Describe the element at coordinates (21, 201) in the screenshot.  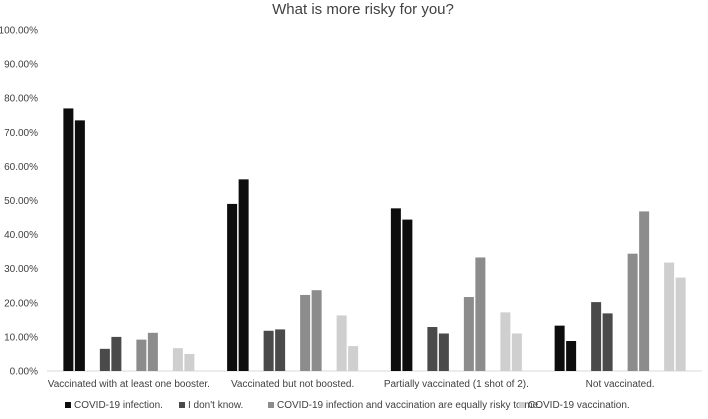
I see `y-tick-label: 50.00%` at that location.